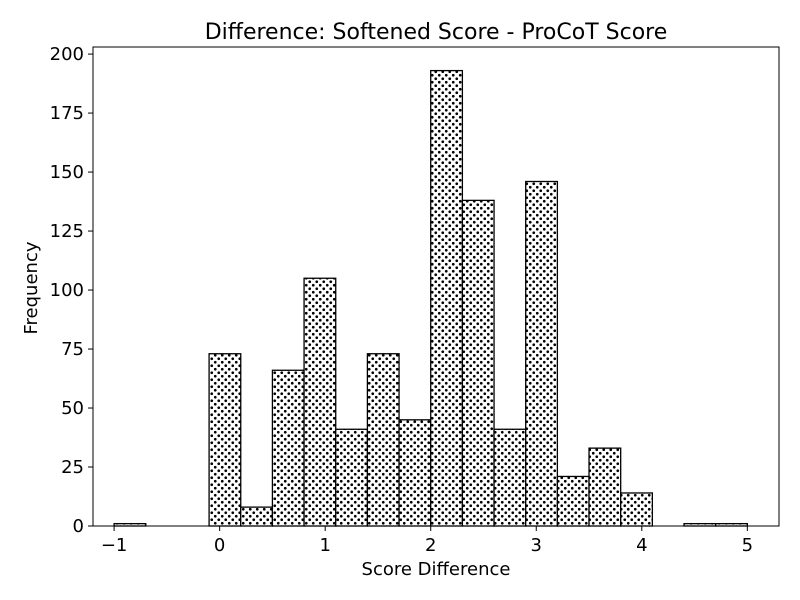  Describe the element at coordinates (747, 545) in the screenshot. I see `x-tick-label: 5` at that location.